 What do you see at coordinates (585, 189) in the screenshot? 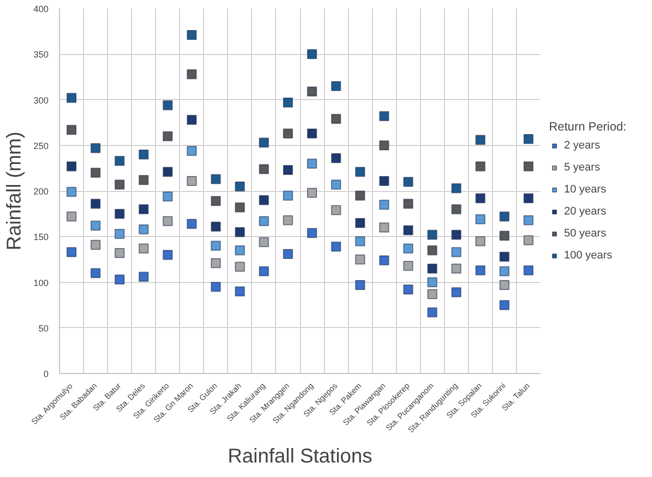
I see `legend-label: 10 years` at bounding box center [585, 189].